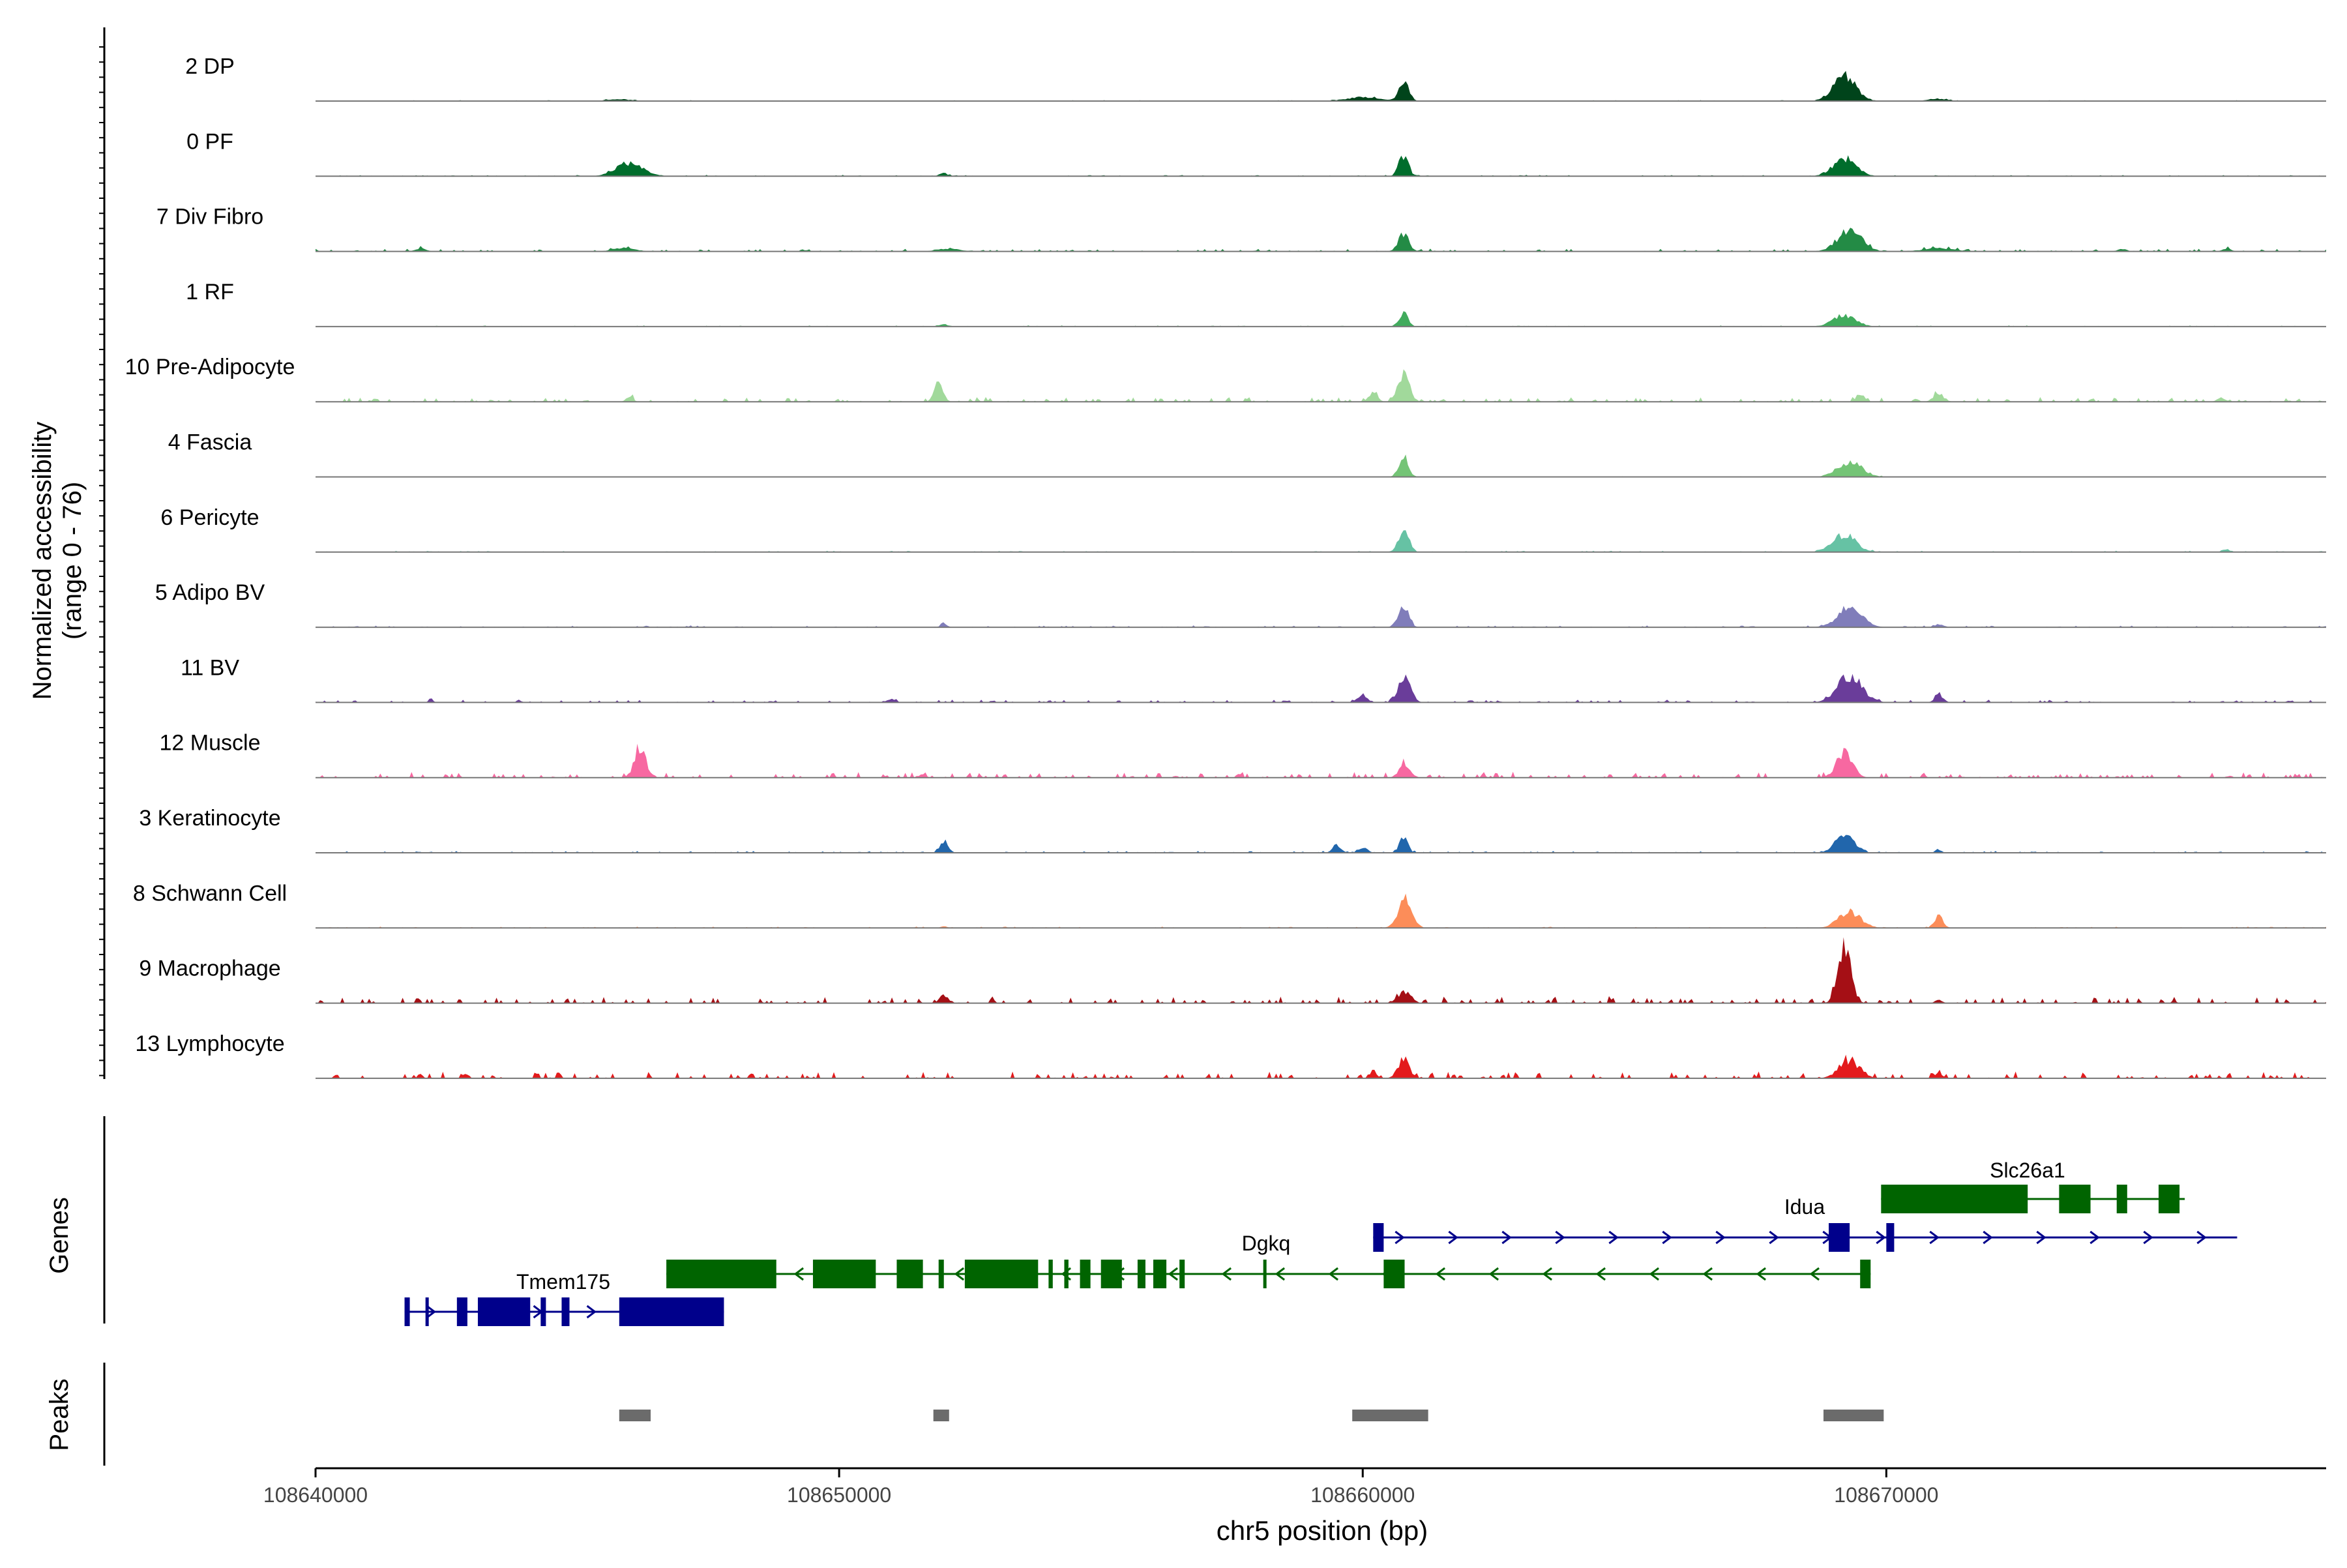  I want to click on gene-dgkq: Dgkq, so click(1268, 1260).